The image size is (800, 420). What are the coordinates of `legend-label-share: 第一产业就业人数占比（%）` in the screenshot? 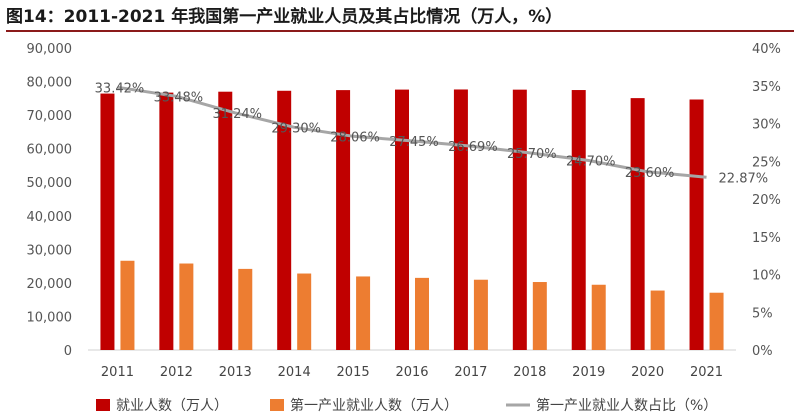 It's located at (626, 405).